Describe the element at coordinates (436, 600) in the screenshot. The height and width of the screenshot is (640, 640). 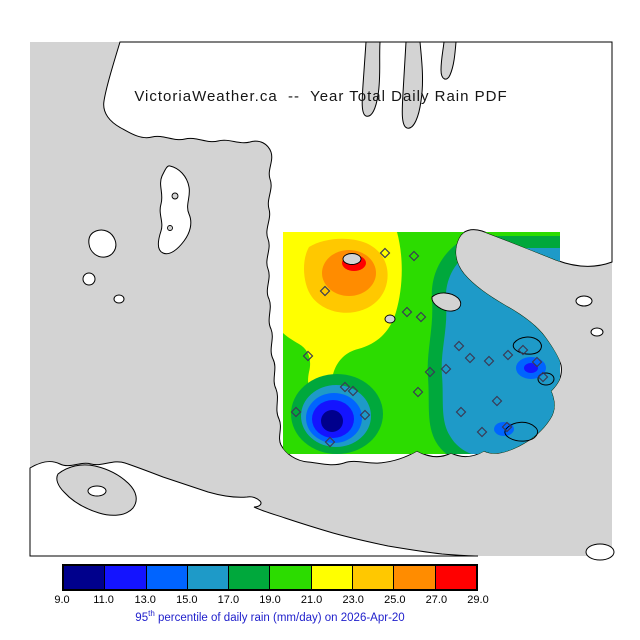
I see `colorbar-tick-label: 27.0` at that location.